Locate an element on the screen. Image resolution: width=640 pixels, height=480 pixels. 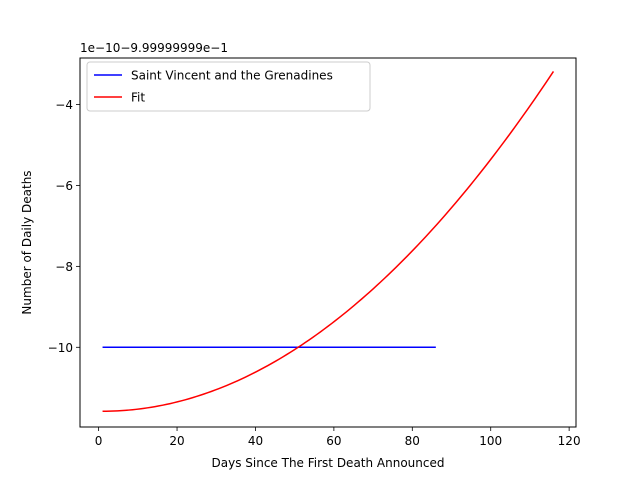
x-tick-label: 100 is located at coordinates (490, 441).